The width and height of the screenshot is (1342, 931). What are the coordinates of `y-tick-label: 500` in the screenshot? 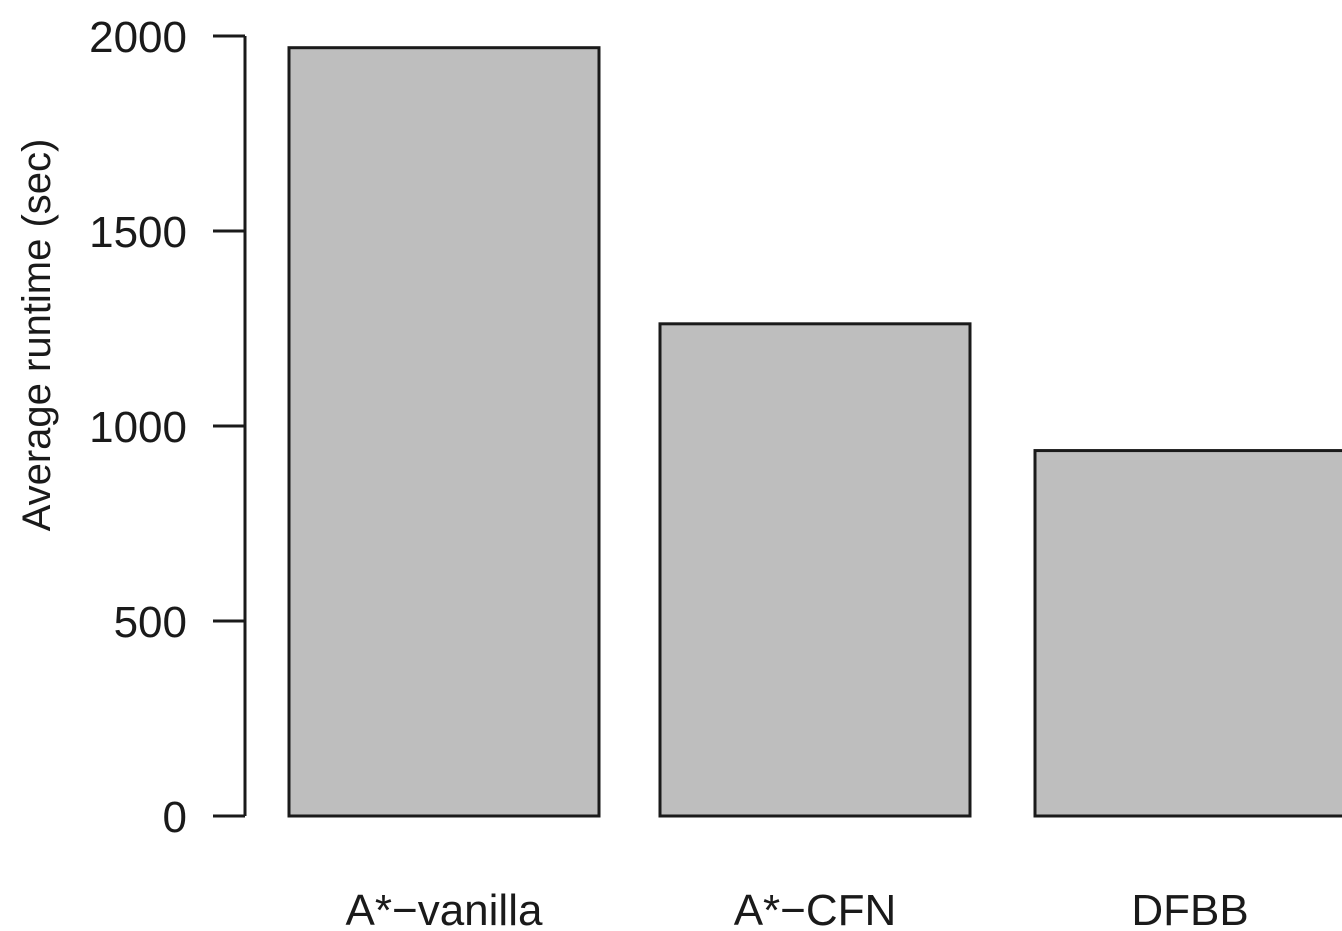 It's located at (150, 622).